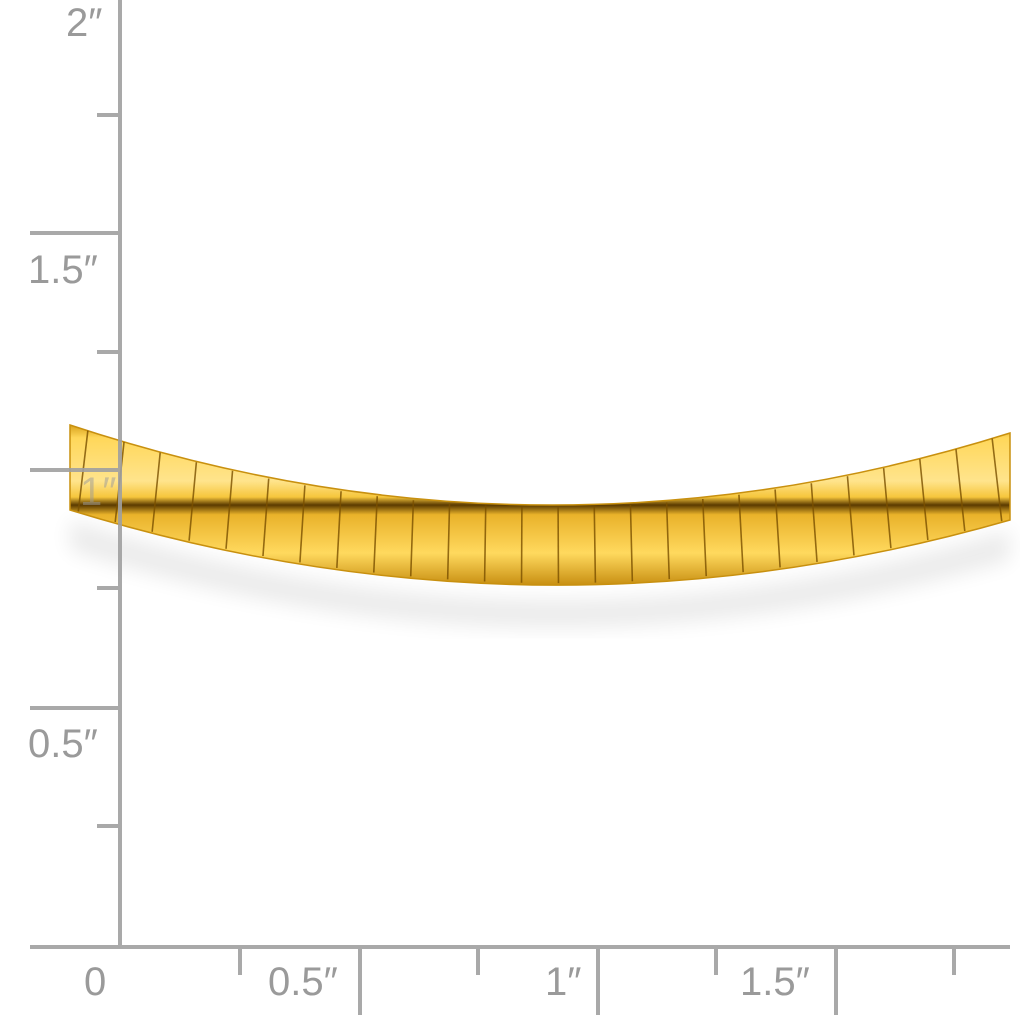 This screenshot has height=1030, width=1020. Describe the element at coordinates (95, 982) in the screenshot. I see `horizontal-label-0: 0` at that location.